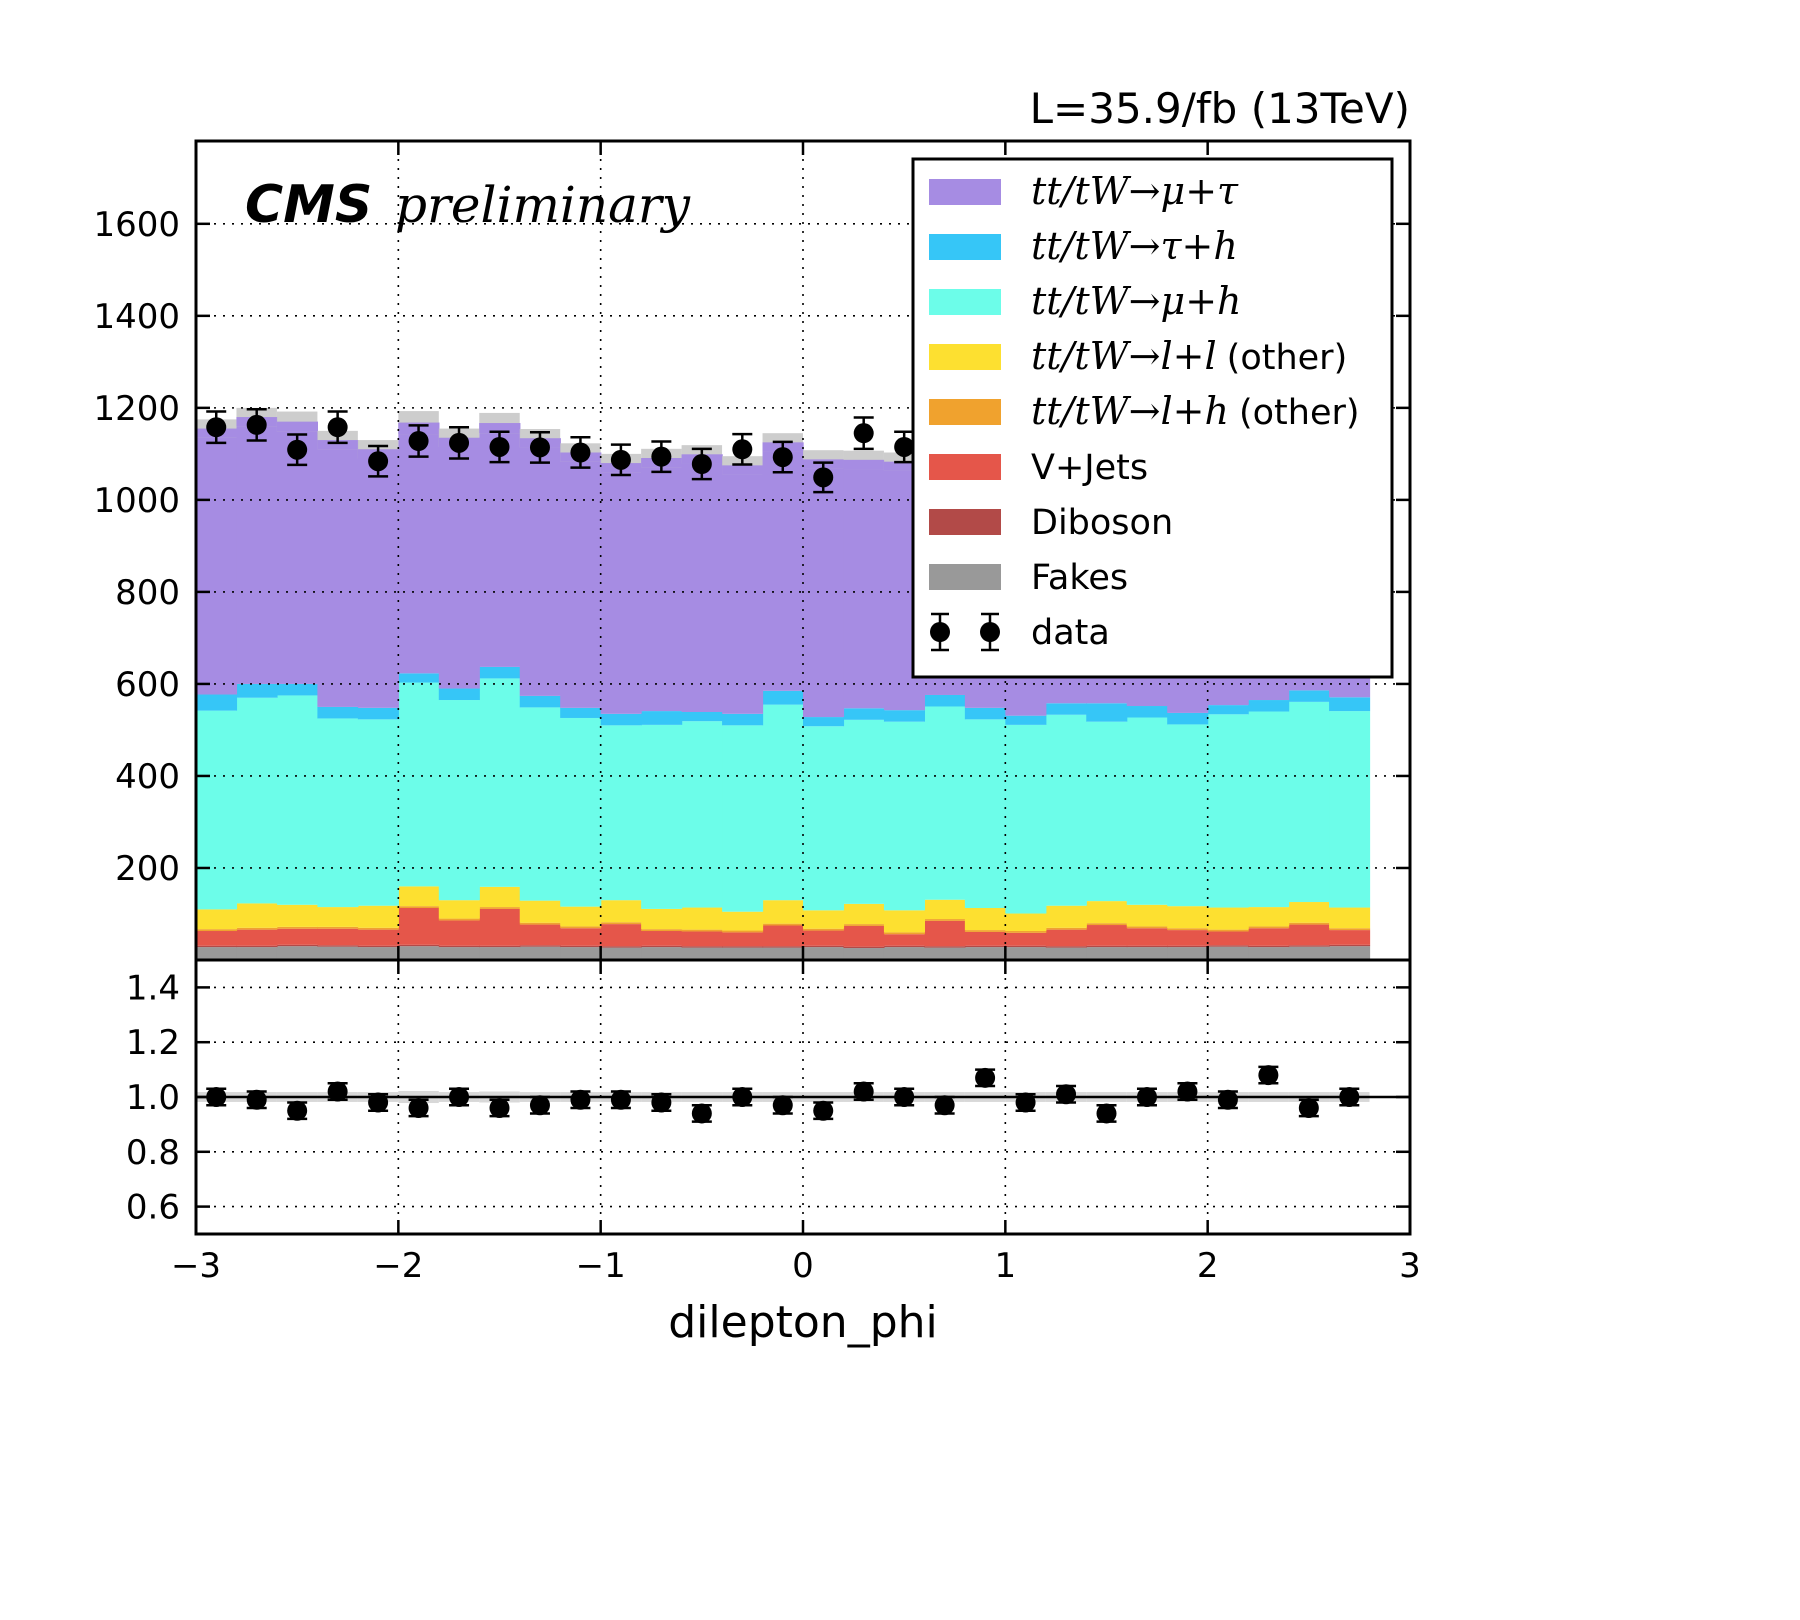  What do you see at coordinates (1220, 108) in the screenshot?
I see `lumi-label: L=35.9/fb (13TeV)` at bounding box center [1220, 108].